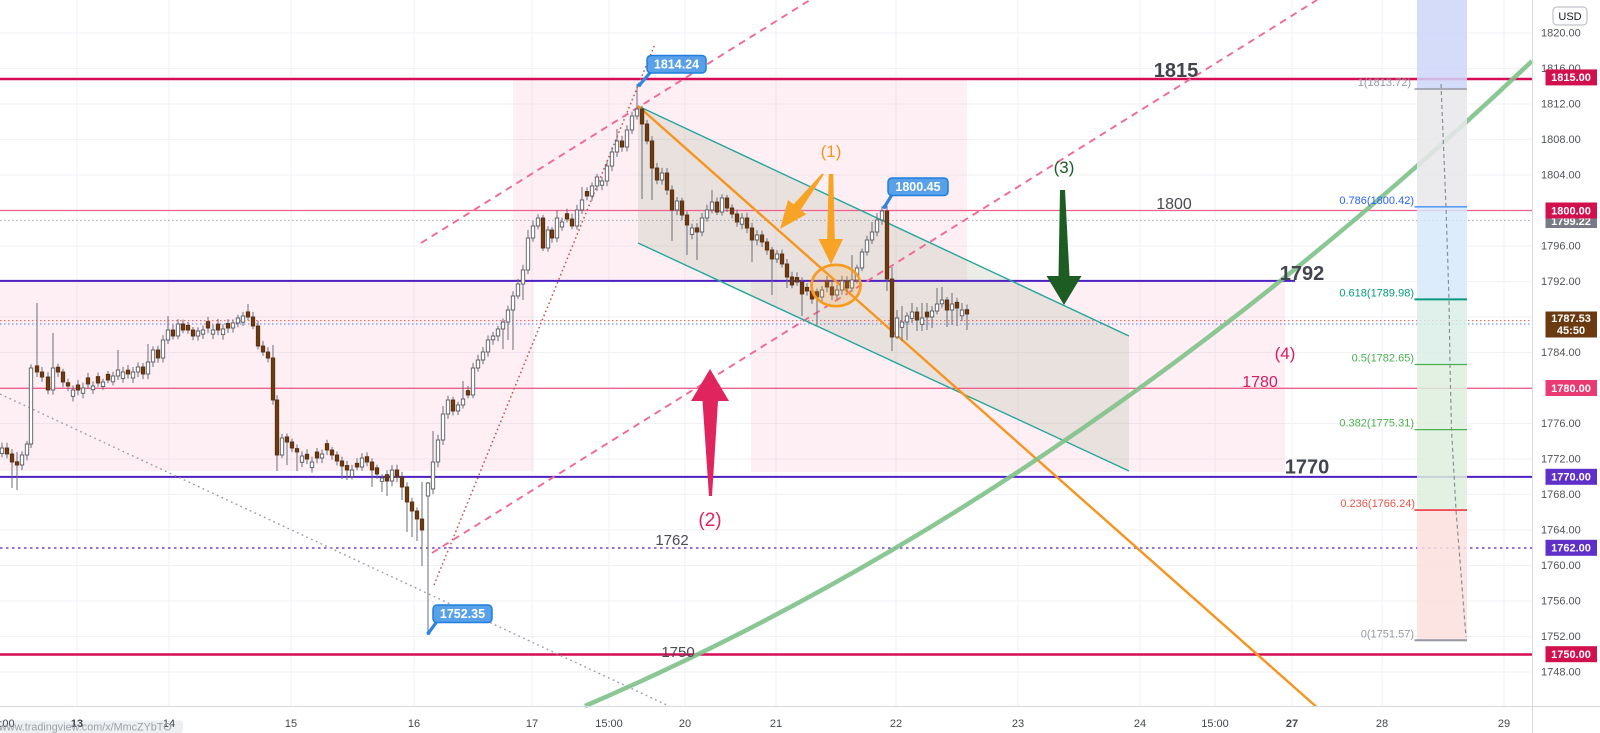 The width and height of the screenshot is (1600, 733). Describe the element at coordinates (685, 724) in the screenshot. I see `svg-text: 20` at that location.